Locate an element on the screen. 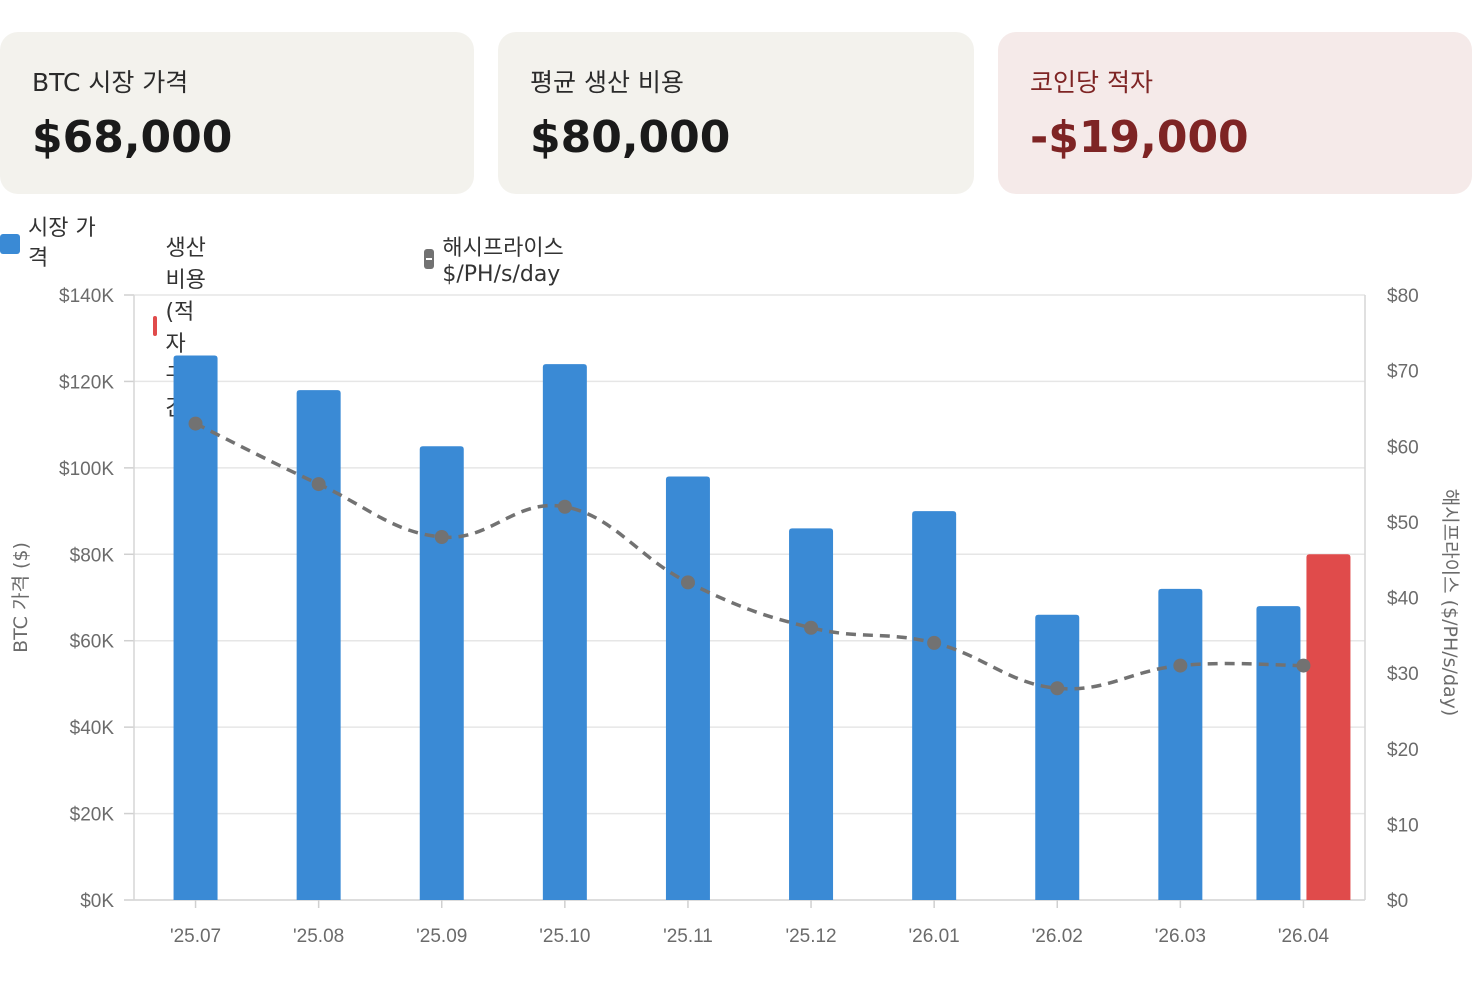 The image size is (1472, 988). y-tick-label: $140K is located at coordinates (86, 296).